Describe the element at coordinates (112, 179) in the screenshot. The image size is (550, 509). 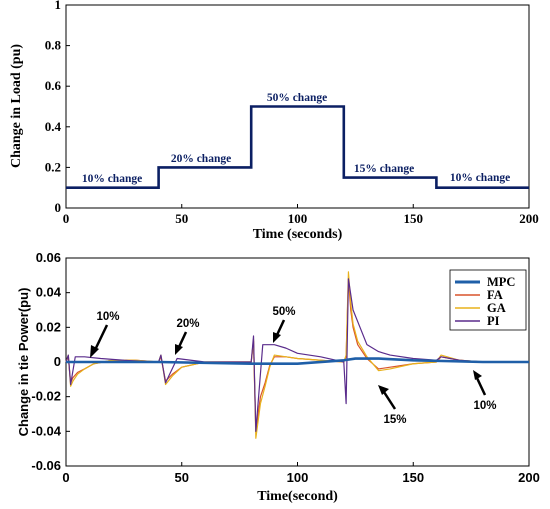
I see `top-annotation-0: 10% change` at that location.